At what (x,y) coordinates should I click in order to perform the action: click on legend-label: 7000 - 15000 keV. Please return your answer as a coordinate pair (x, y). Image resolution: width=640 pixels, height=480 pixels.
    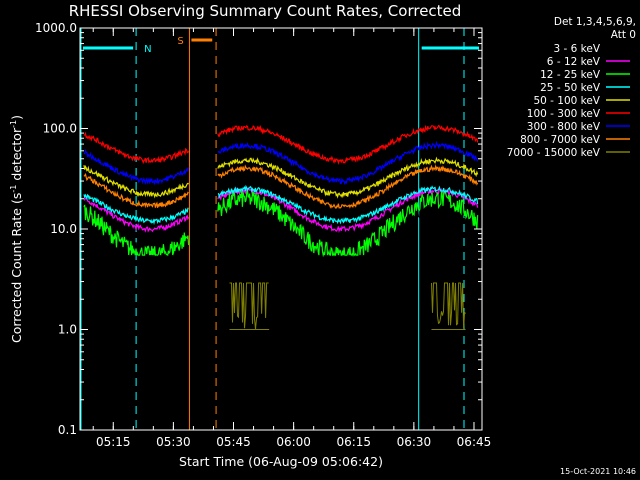
    Looking at the image, I should click on (554, 153).